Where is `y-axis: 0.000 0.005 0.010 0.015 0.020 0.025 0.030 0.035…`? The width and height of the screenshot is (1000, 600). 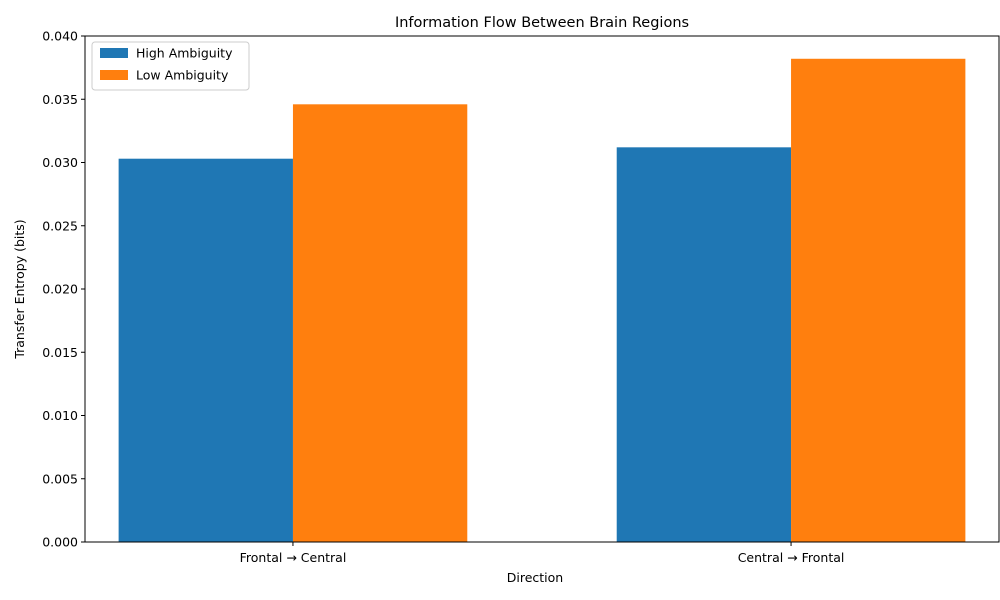 y-axis: 0.000 0.005 0.010 0.015 0.020 0.025 0.030 0.035… is located at coordinates (63, 289).